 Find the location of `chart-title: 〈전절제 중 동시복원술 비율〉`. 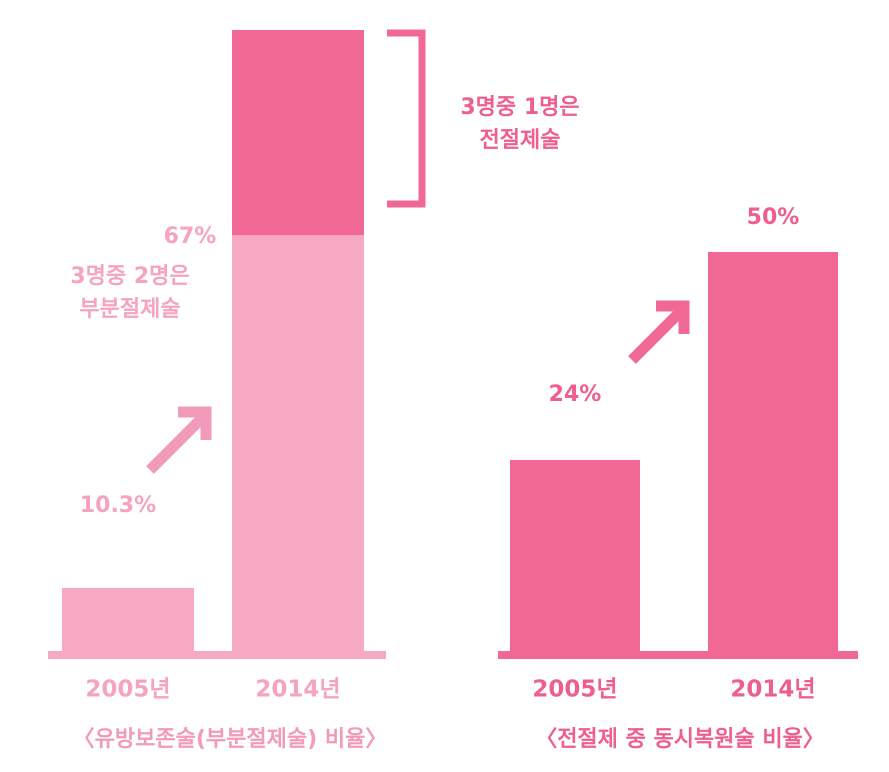

chart-title: 〈전절제 중 동시복원술 비율〉 is located at coordinates (680, 739).